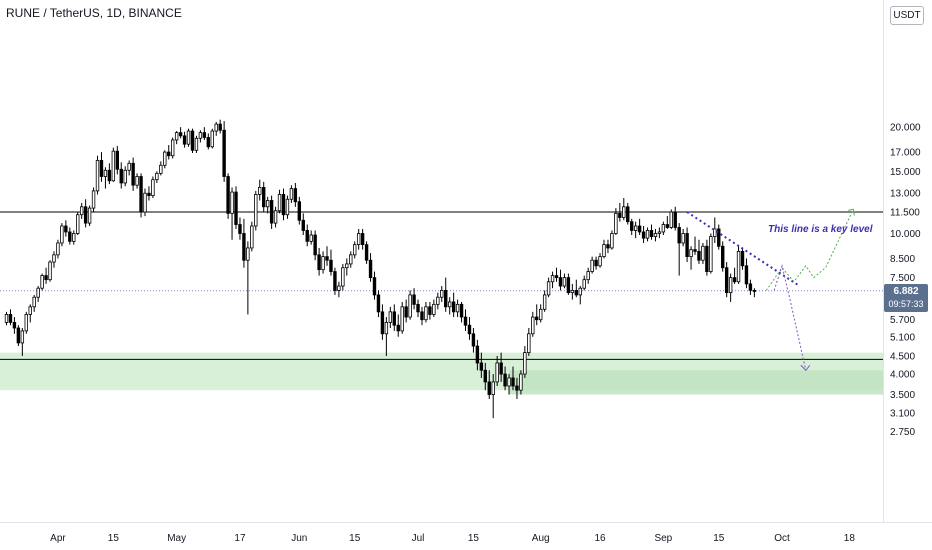 The image size is (932, 550). What do you see at coordinates (905, 128) in the screenshot?
I see `y-tick-label: 20.000` at bounding box center [905, 128].